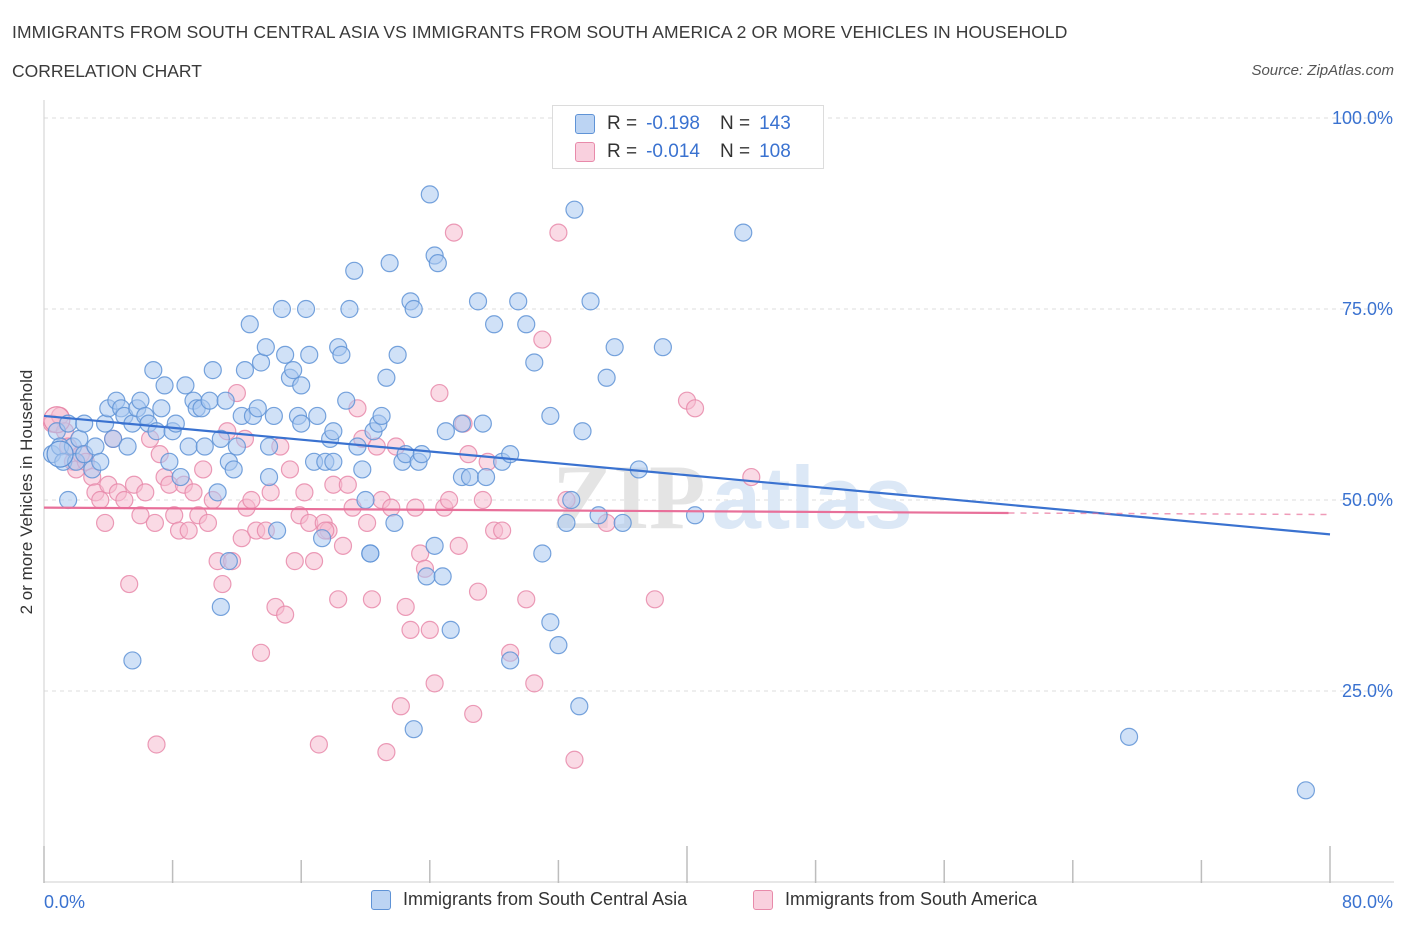 The image size is (1406, 930). I want to click on n-label-blue: N =, so click(735, 123).